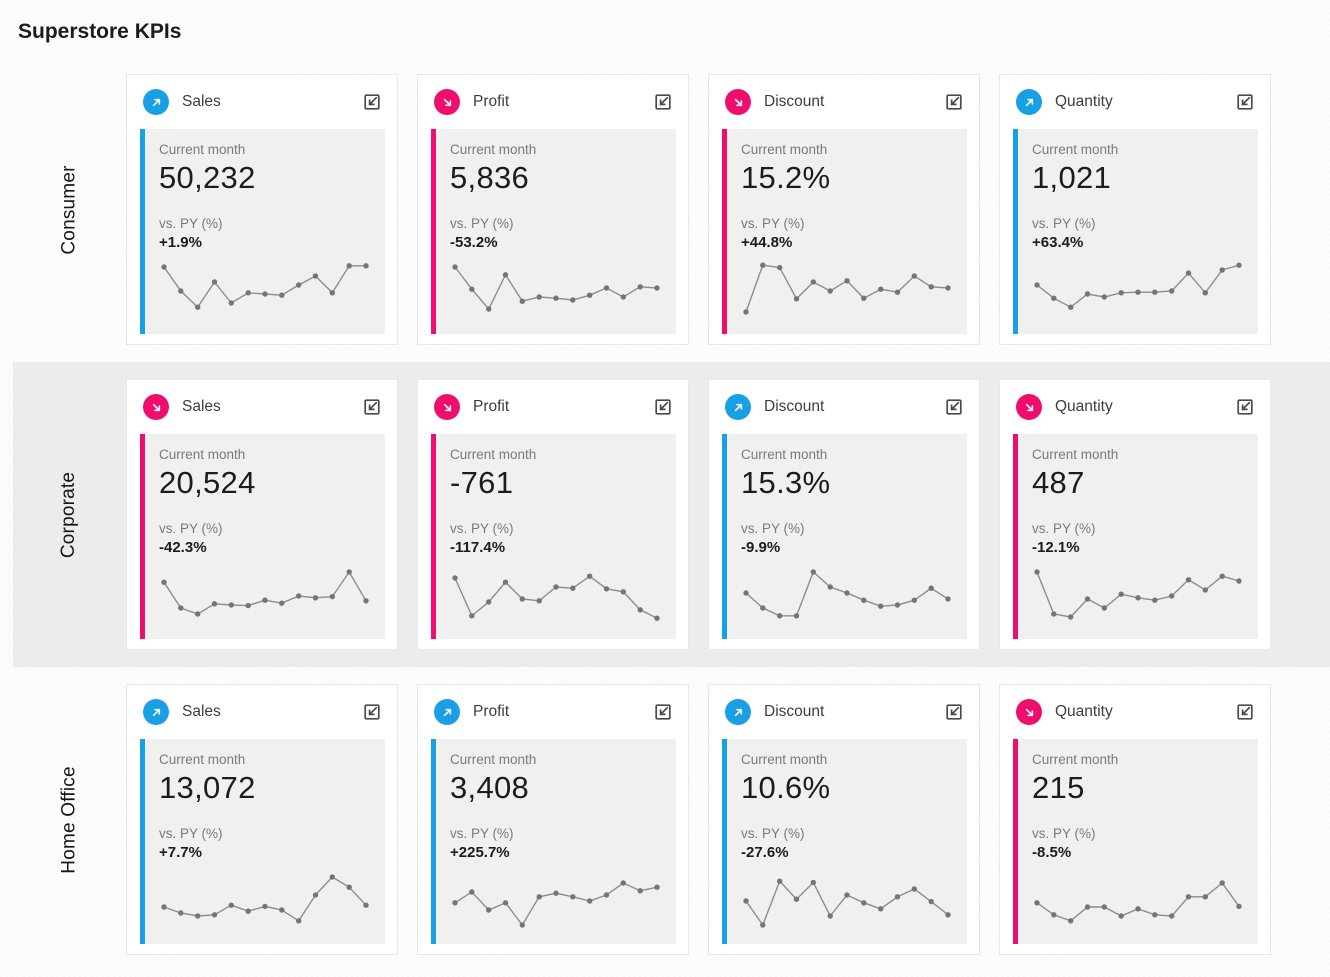  Describe the element at coordinates (480, 852) in the screenshot. I see `vs-py-value: +225.7%` at that location.